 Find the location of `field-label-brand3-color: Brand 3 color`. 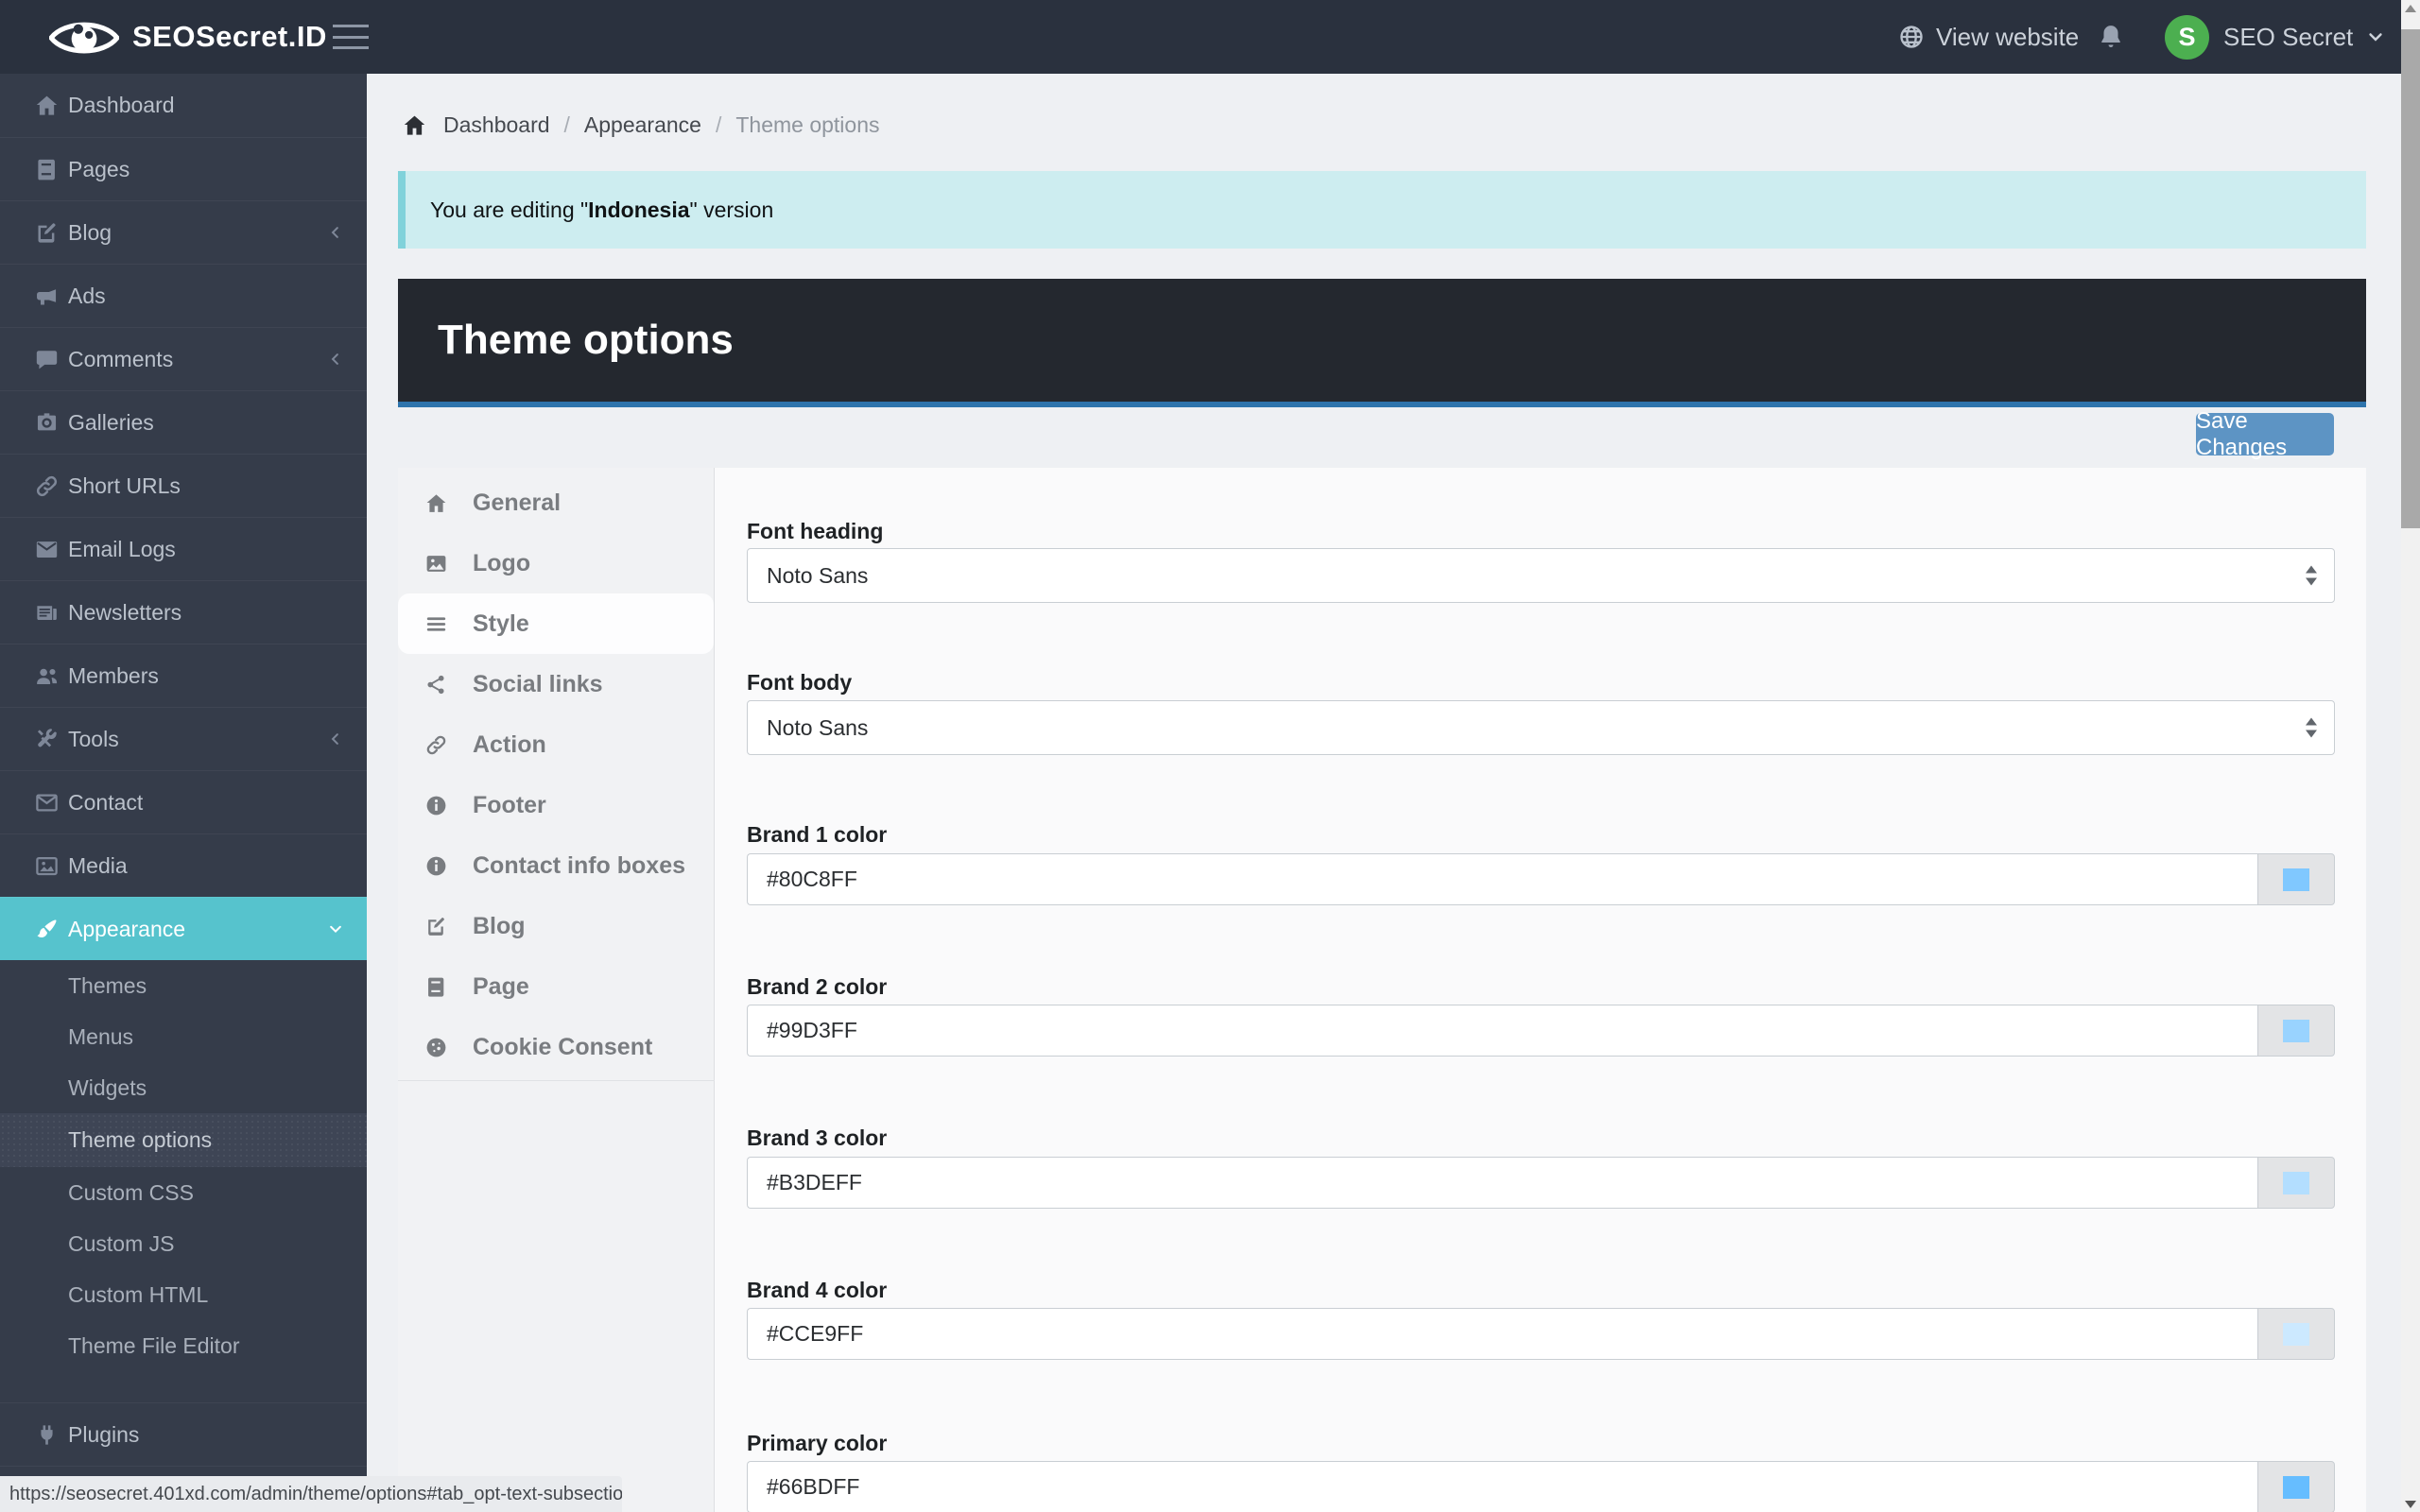

field-label-brand3-color: Brand 3 color is located at coordinates (817, 1137).